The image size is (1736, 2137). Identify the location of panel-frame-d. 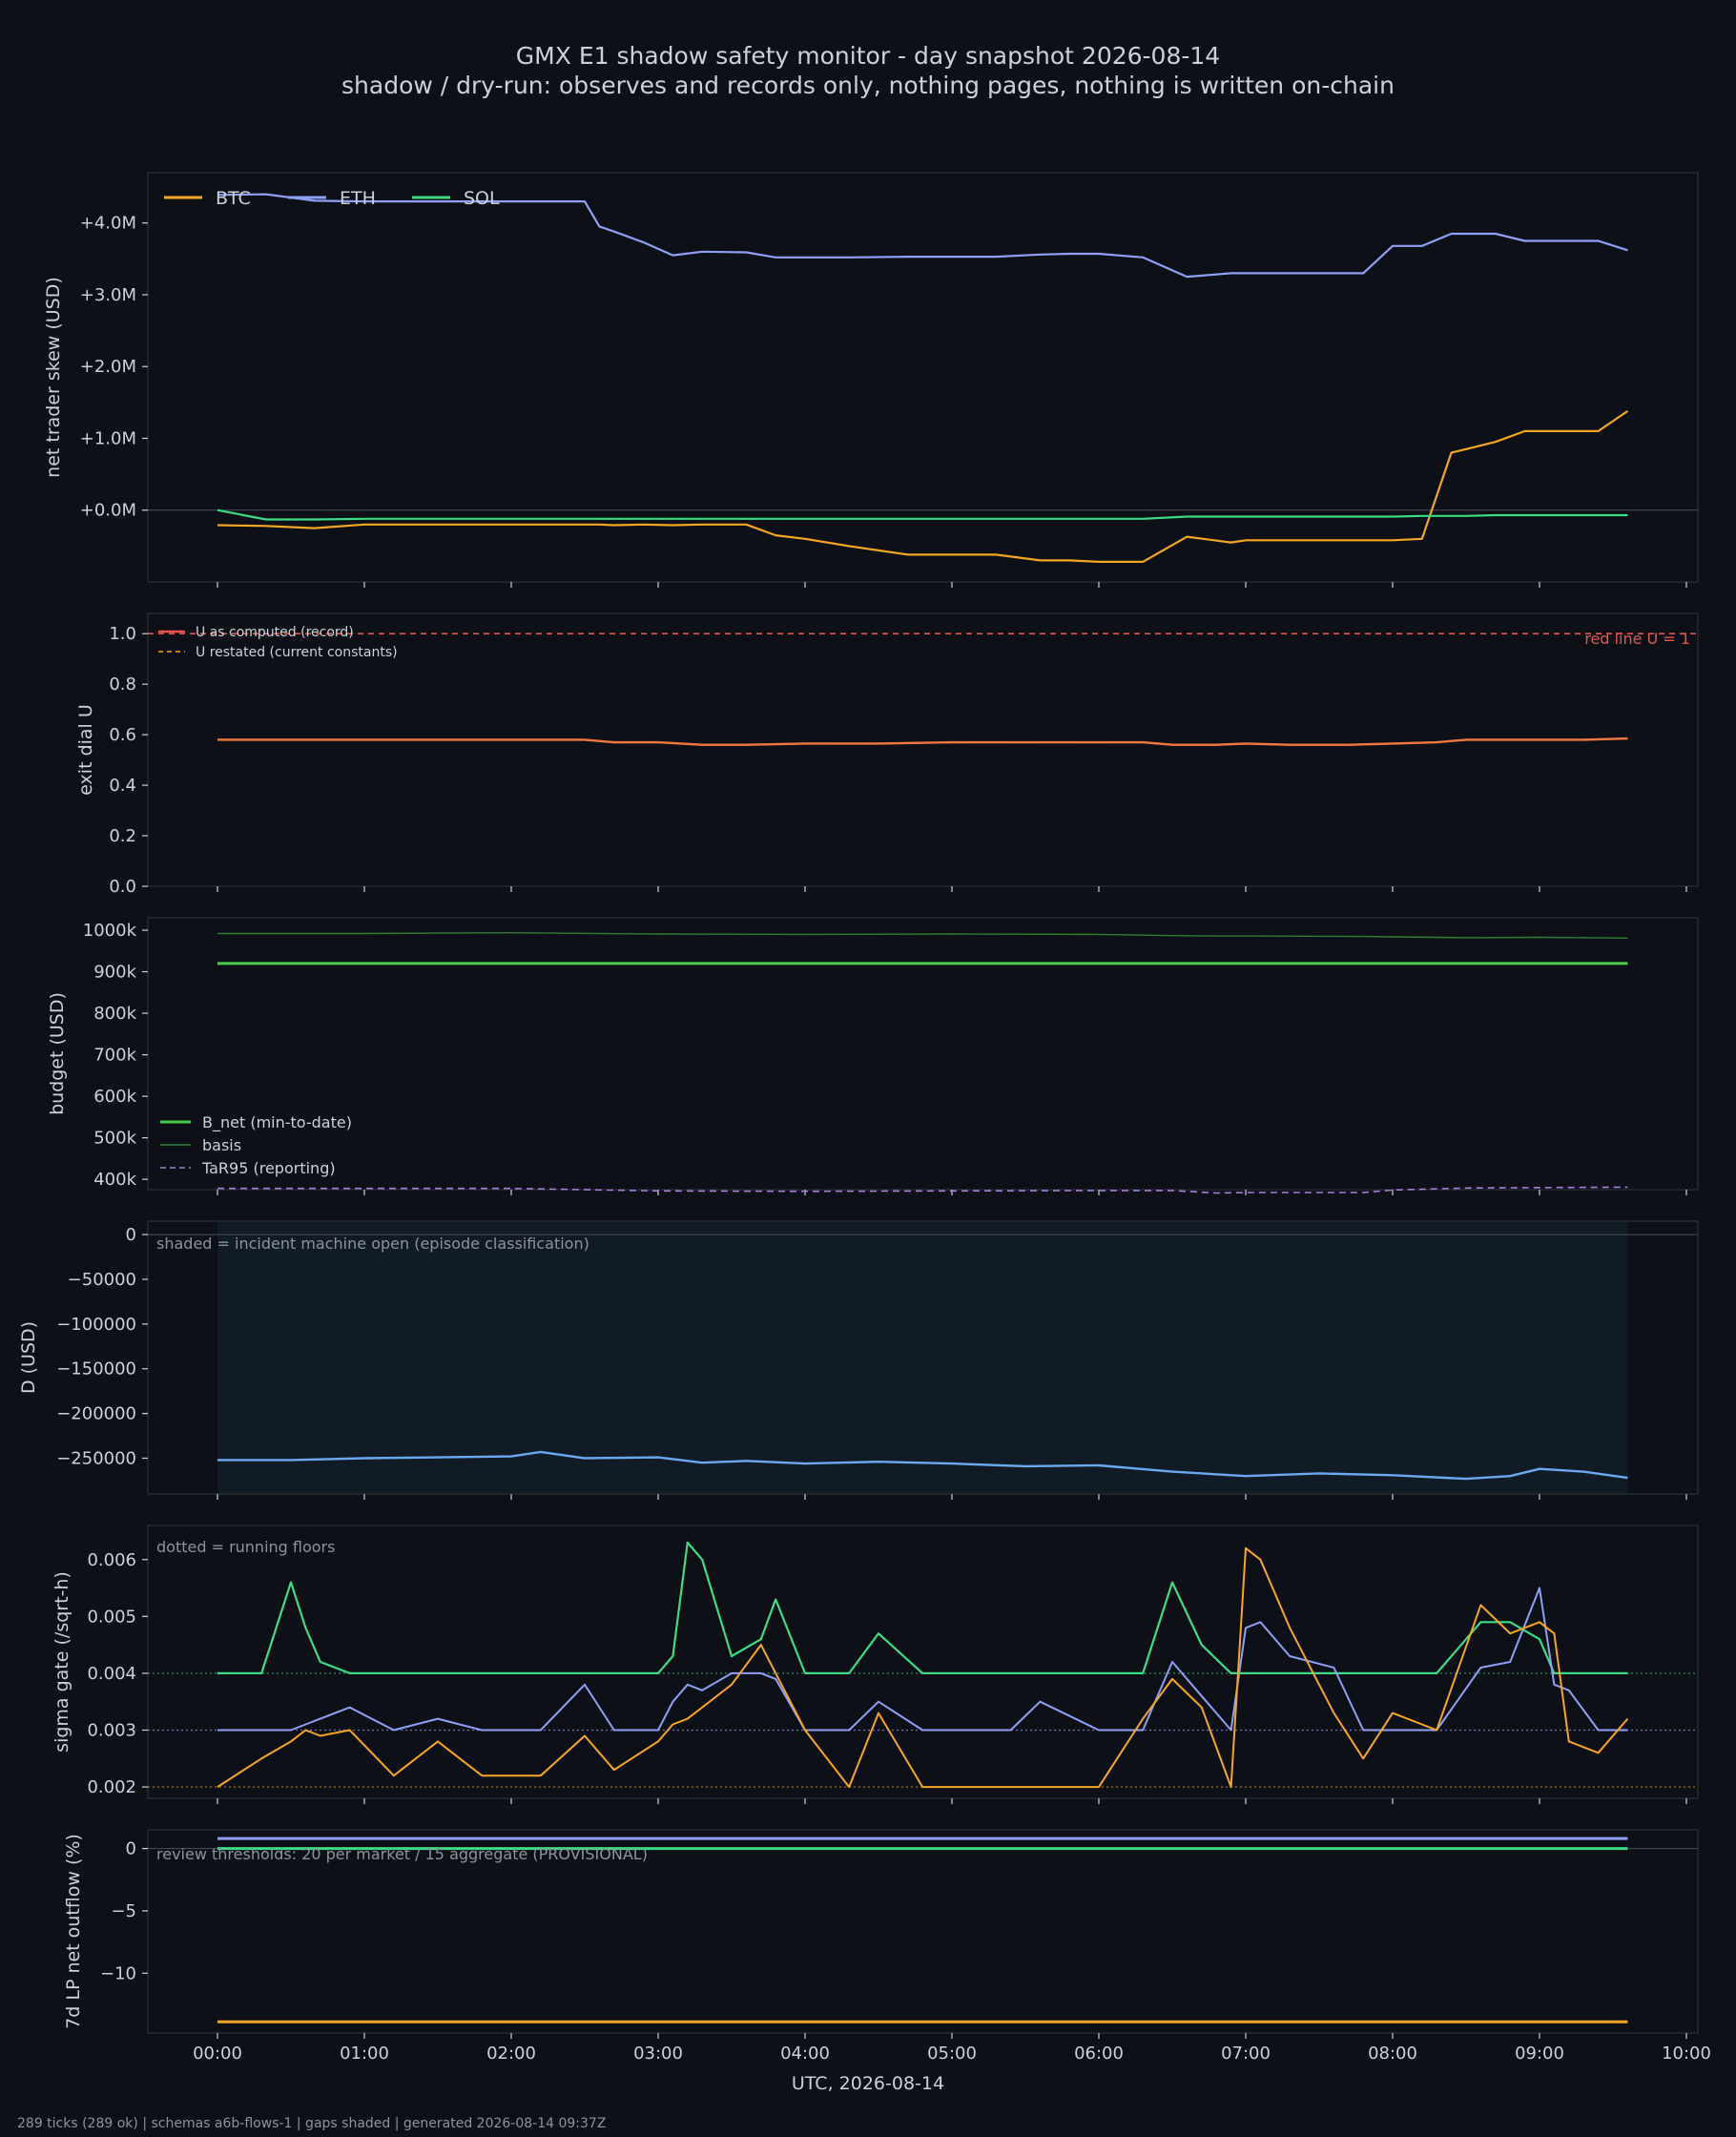
(923, 1357).